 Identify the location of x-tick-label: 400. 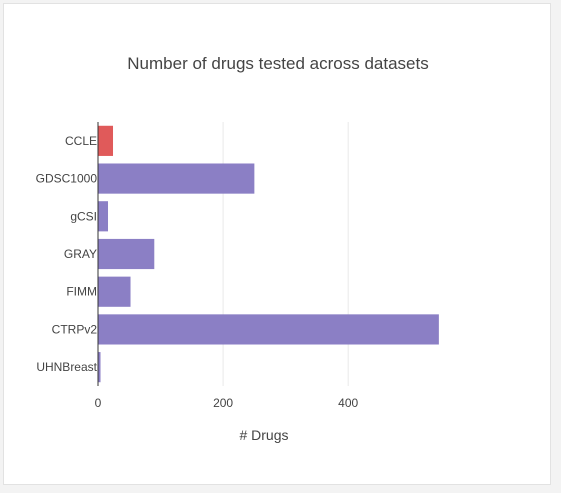
(348, 403).